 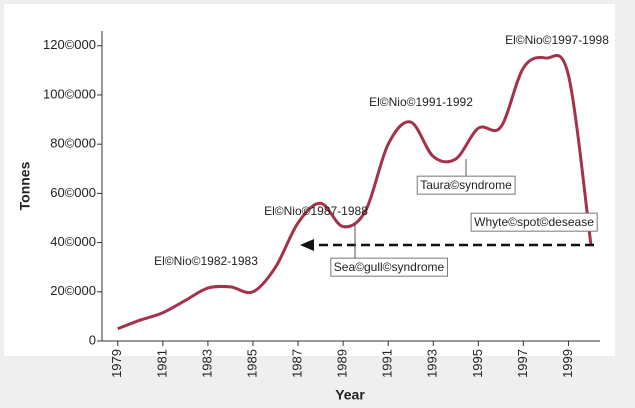 What do you see at coordinates (73, 192) in the screenshot?
I see `y-tick-label: 60©000` at bounding box center [73, 192].